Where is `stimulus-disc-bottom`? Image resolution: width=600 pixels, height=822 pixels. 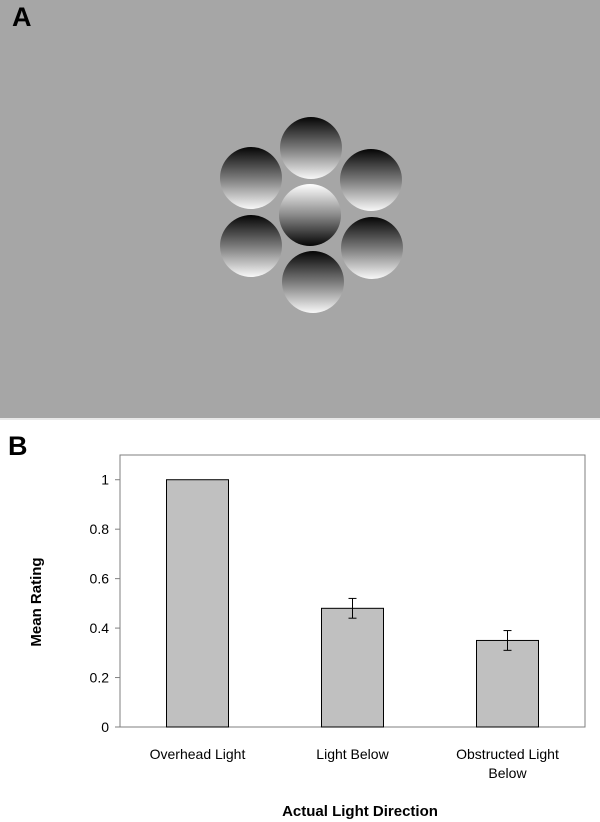 stimulus-disc-bottom is located at coordinates (313, 282).